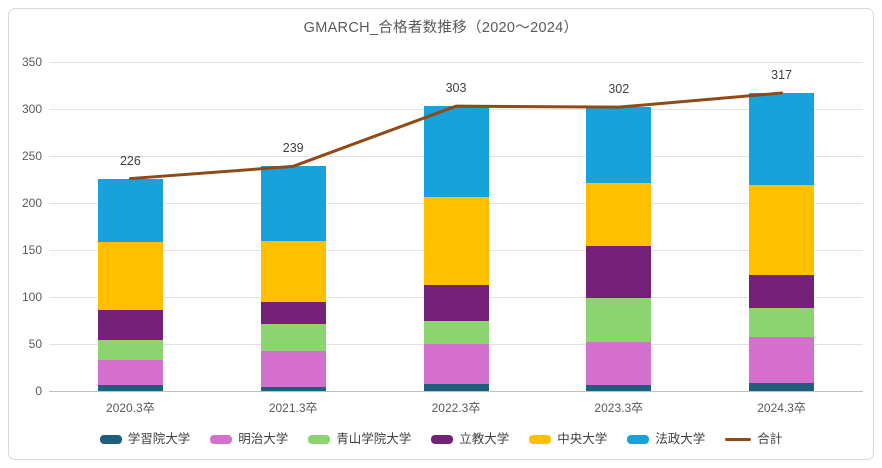 Image resolution: width=882 pixels, height=468 pixels. Describe the element at coordinates (31, 297) in the screenshot. I see `y-tick-label: 100` at that location.